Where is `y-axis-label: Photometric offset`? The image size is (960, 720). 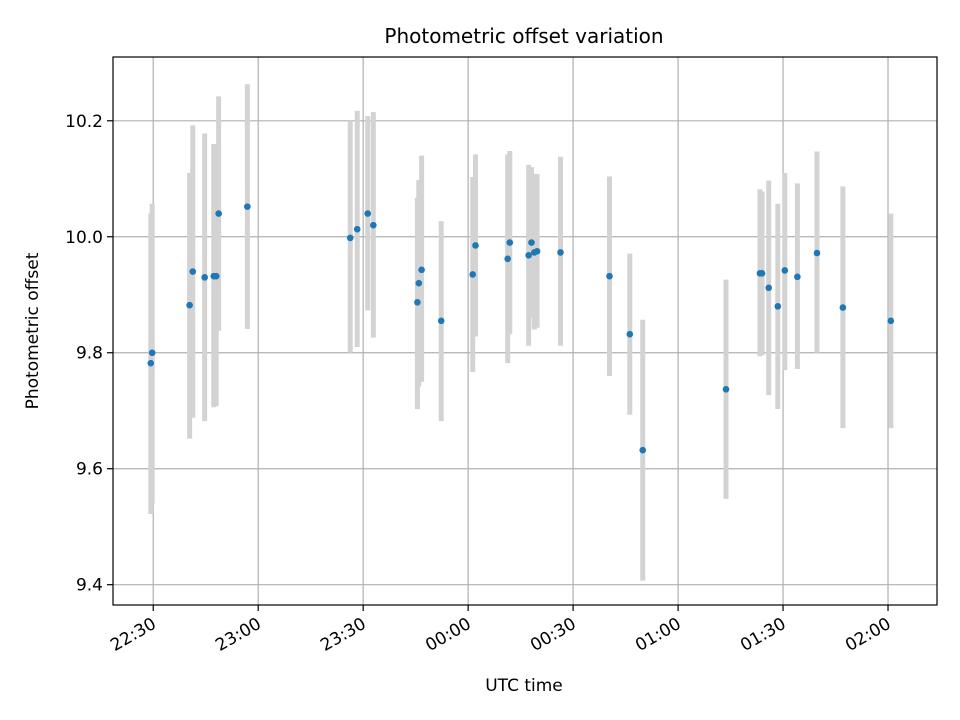 y-axis-label: Photometric offset is located at coordinates (33, 330).